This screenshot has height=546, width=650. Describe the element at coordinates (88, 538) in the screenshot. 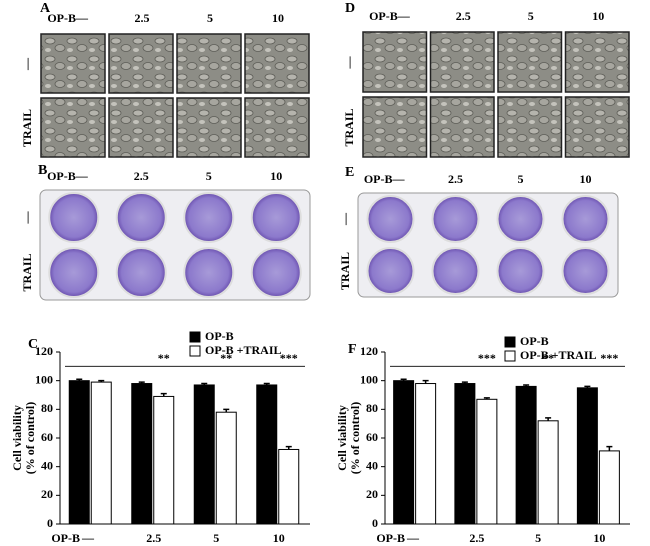

I see `x-tick-label: —` at that location.